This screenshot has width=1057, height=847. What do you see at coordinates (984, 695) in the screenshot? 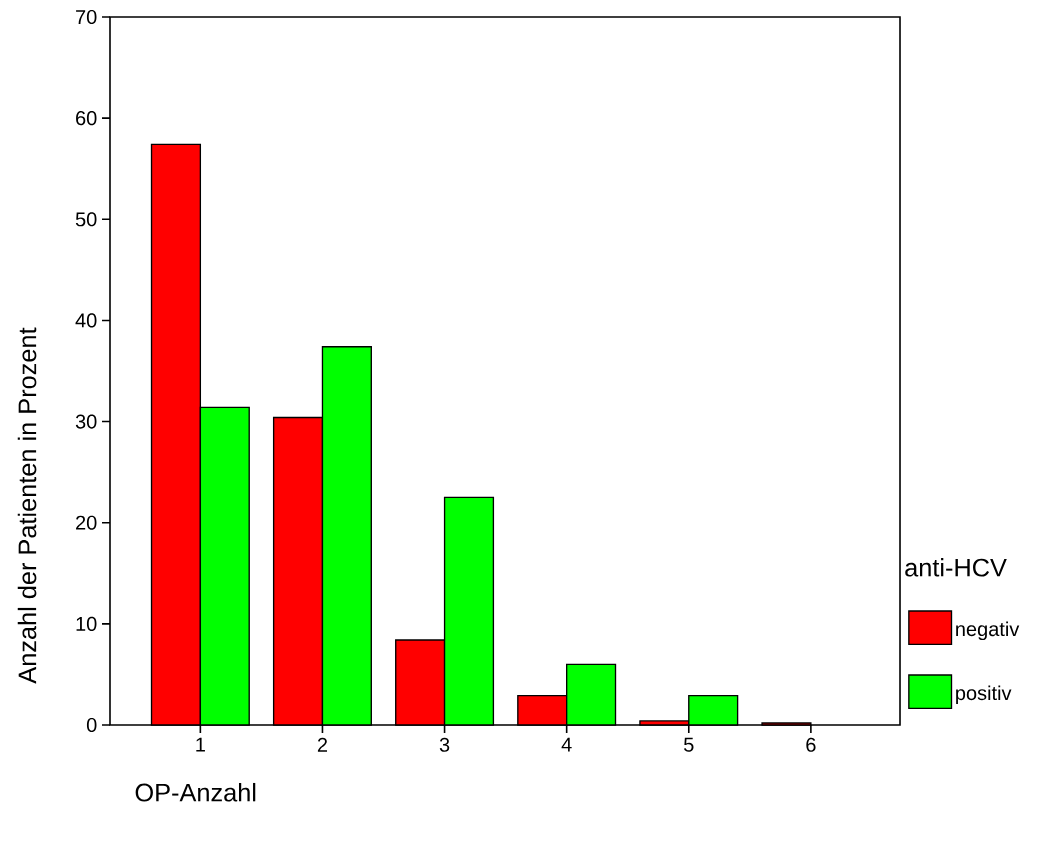
I see `legend-label: positiv` at bounding box center [984, 695].